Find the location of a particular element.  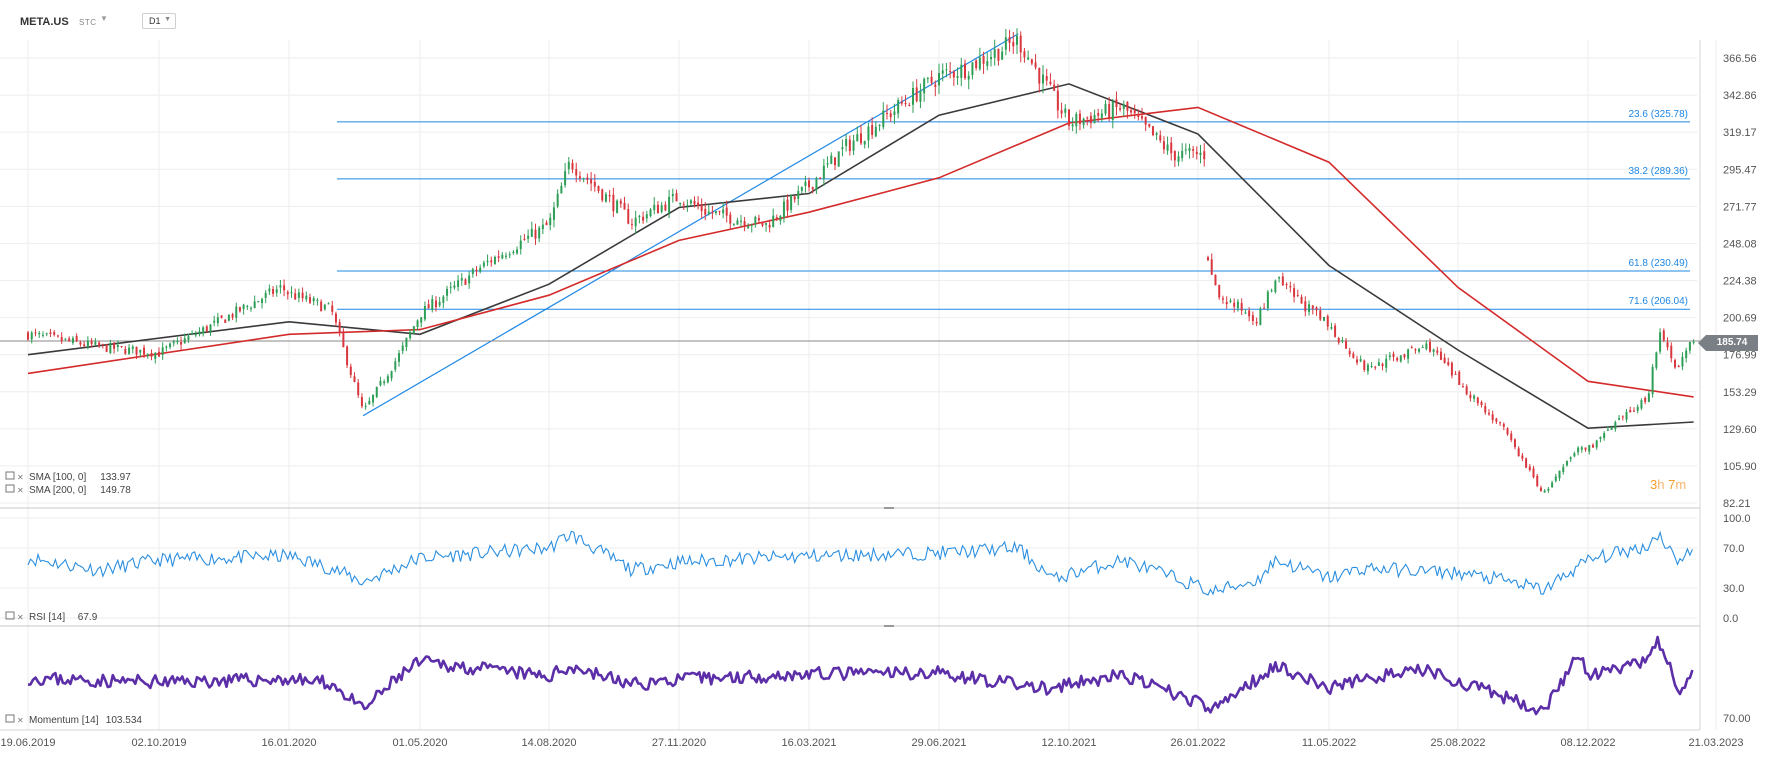

settings-icon is located at coordinates (10, 488).